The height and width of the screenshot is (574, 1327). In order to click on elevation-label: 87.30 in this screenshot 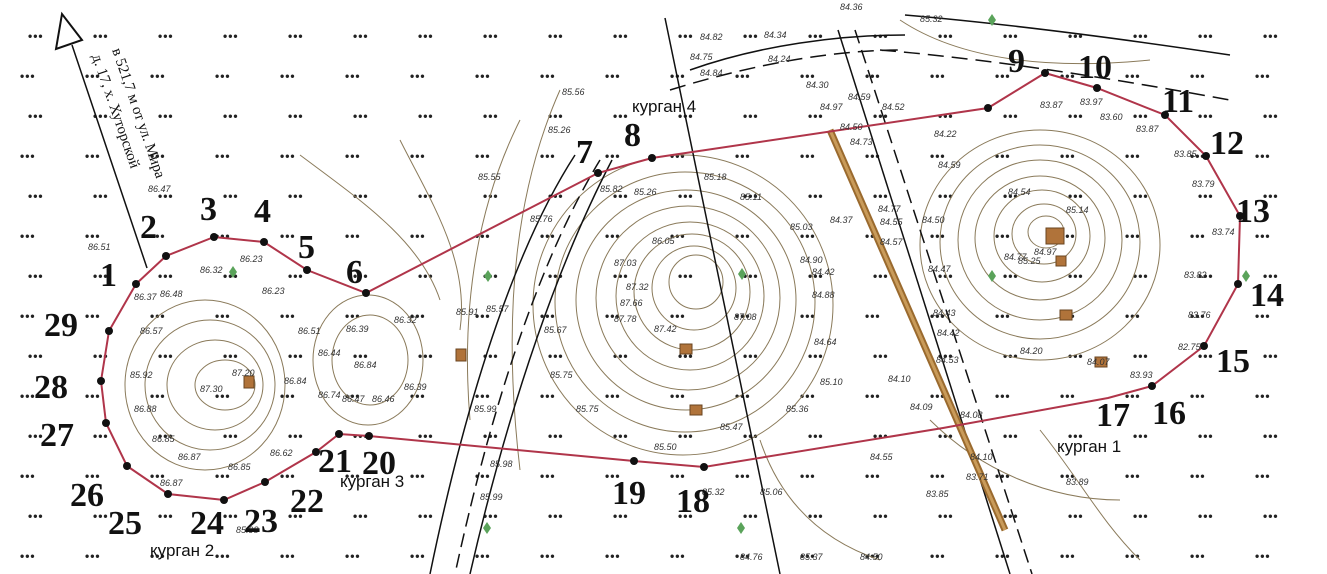, I will do `click(211, 389)`.